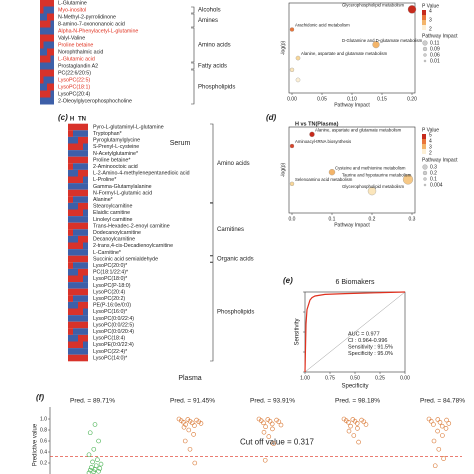 The height and width of the screenshot is (474, 474). Describe the element at coordinates (352, 225) in the screenshot. I see `x-axis-label: Pathway Impact` at that location.